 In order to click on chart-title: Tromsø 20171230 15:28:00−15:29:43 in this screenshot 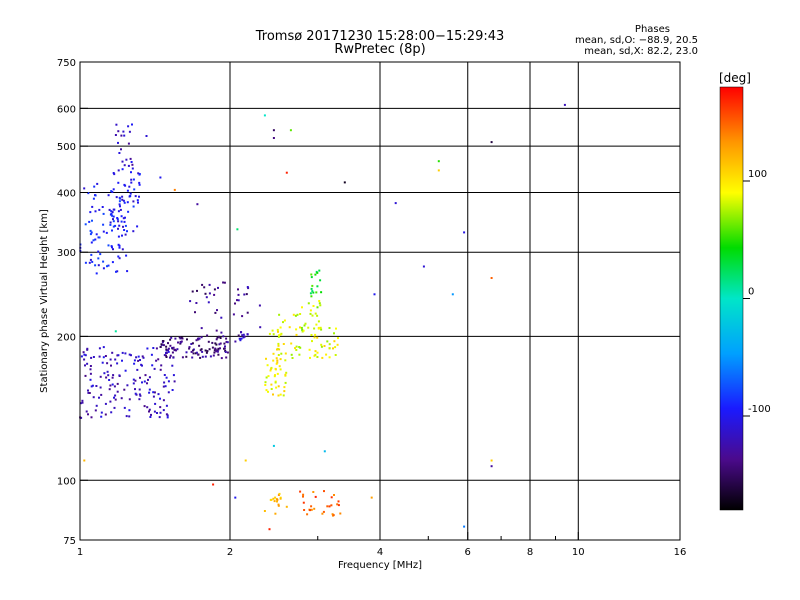, I will do `click(380, 36)`.